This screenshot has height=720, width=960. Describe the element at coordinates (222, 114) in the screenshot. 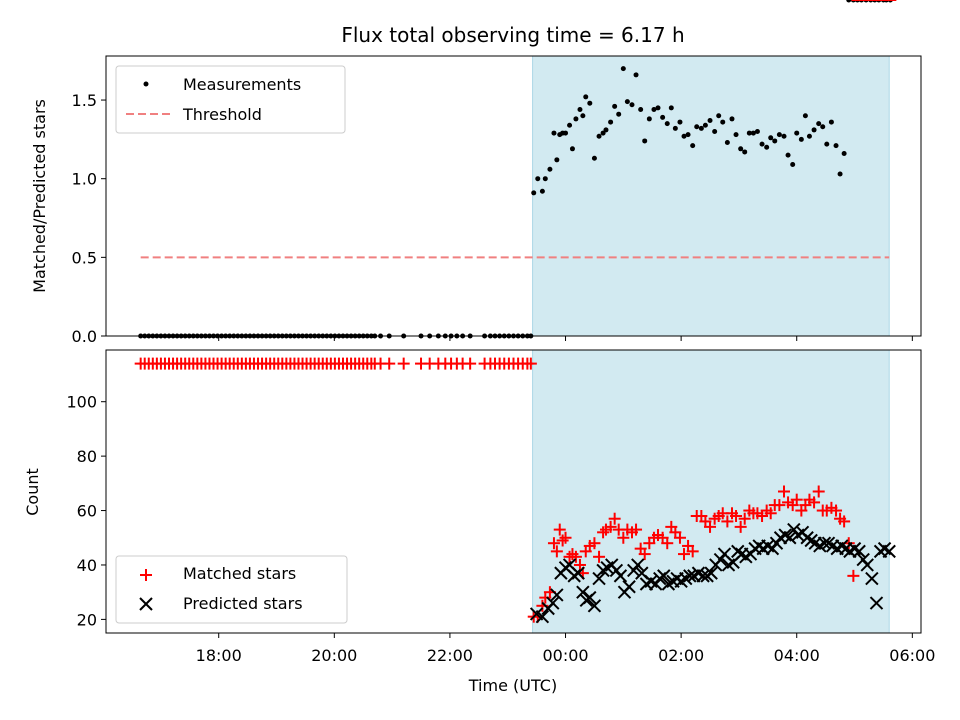

I see `threshold-legend-label: Threshold` at that location.